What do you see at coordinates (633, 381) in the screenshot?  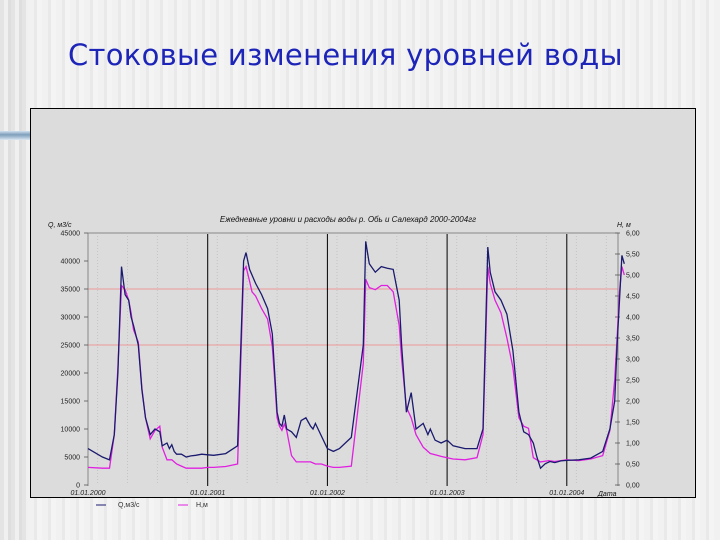 I see `right-tick-label: 2,50` at bounding box center [633, 381].